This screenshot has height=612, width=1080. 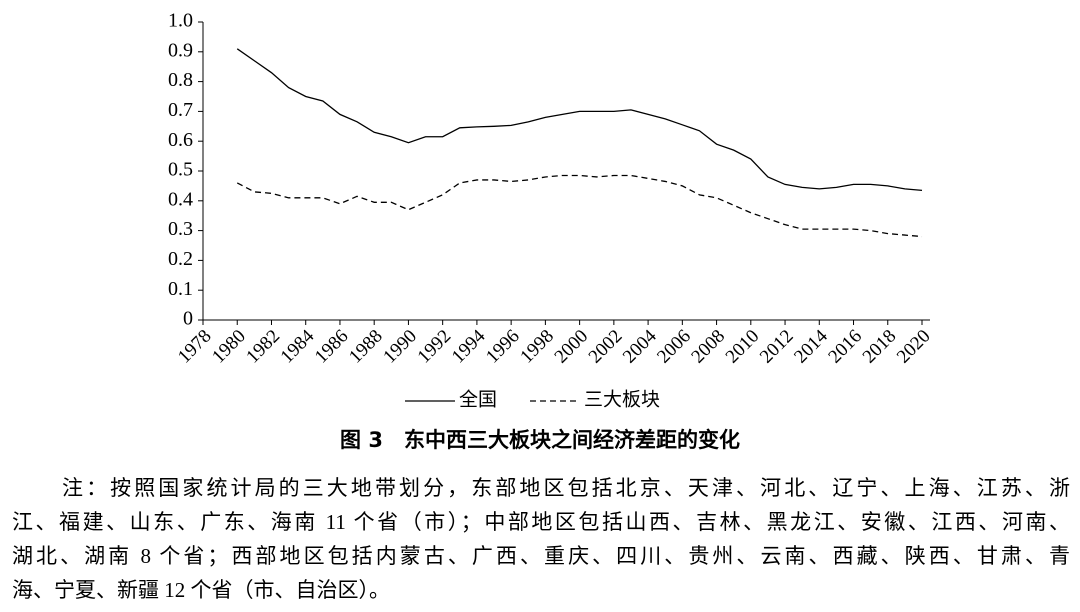 What do you see at coordinates (503, 347) in the screenshot?
I see `x-tick-label: 1996` at bounding box center [503, 347].